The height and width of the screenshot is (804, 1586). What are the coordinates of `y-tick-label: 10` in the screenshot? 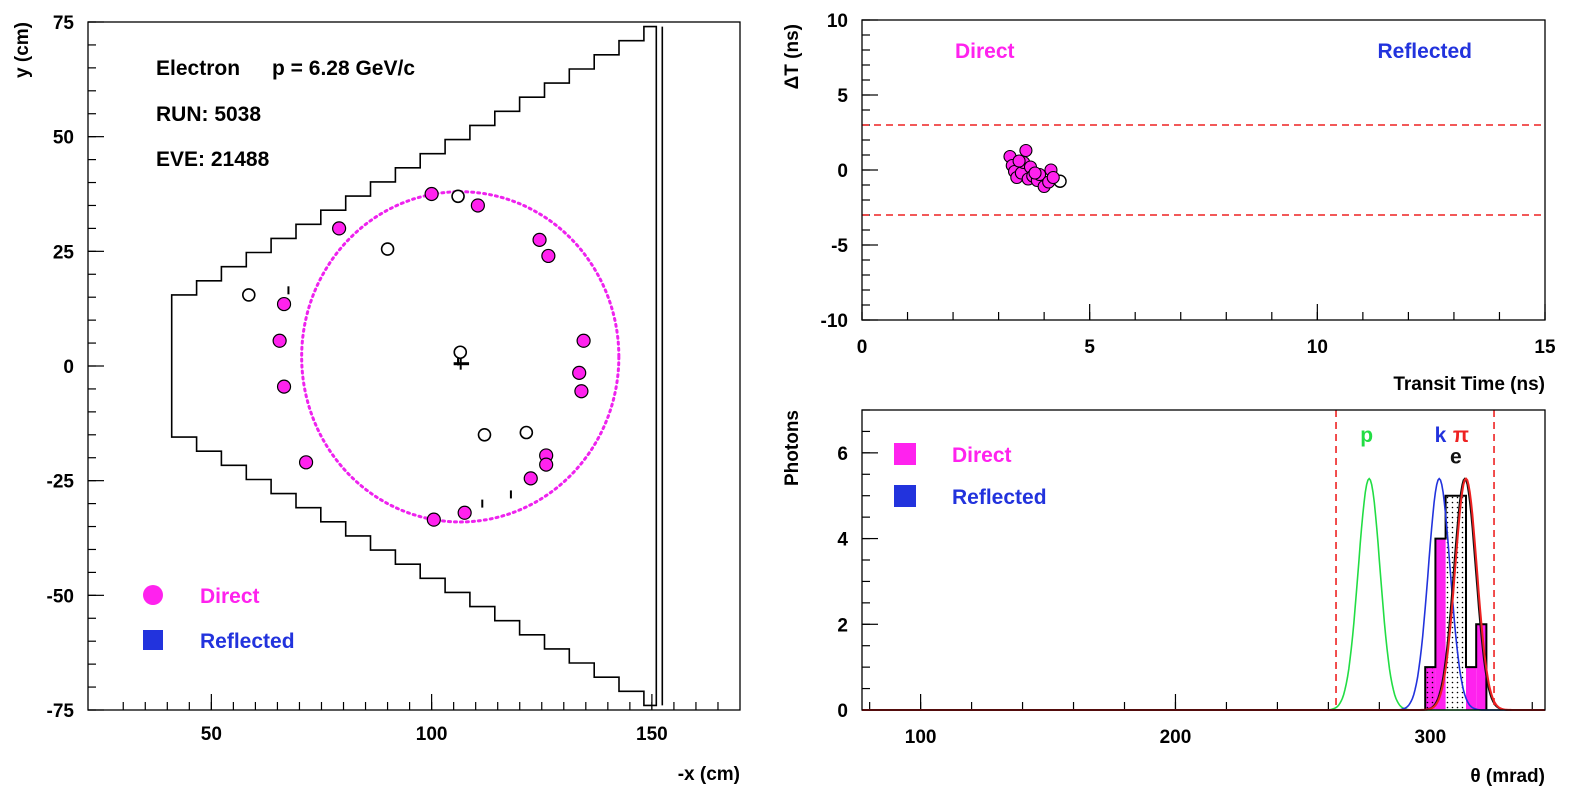 It's located at (837, 21).